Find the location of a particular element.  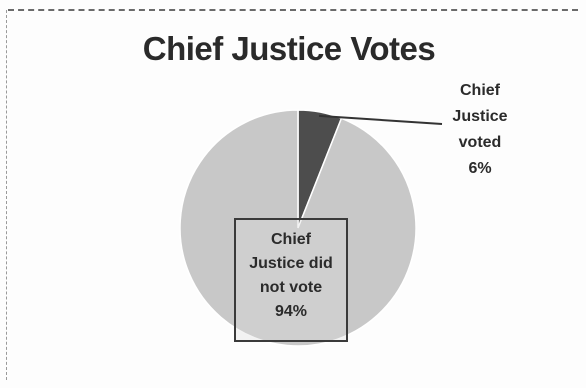

slice-value-not-voted: 94% is located at coordinates (291, 311).